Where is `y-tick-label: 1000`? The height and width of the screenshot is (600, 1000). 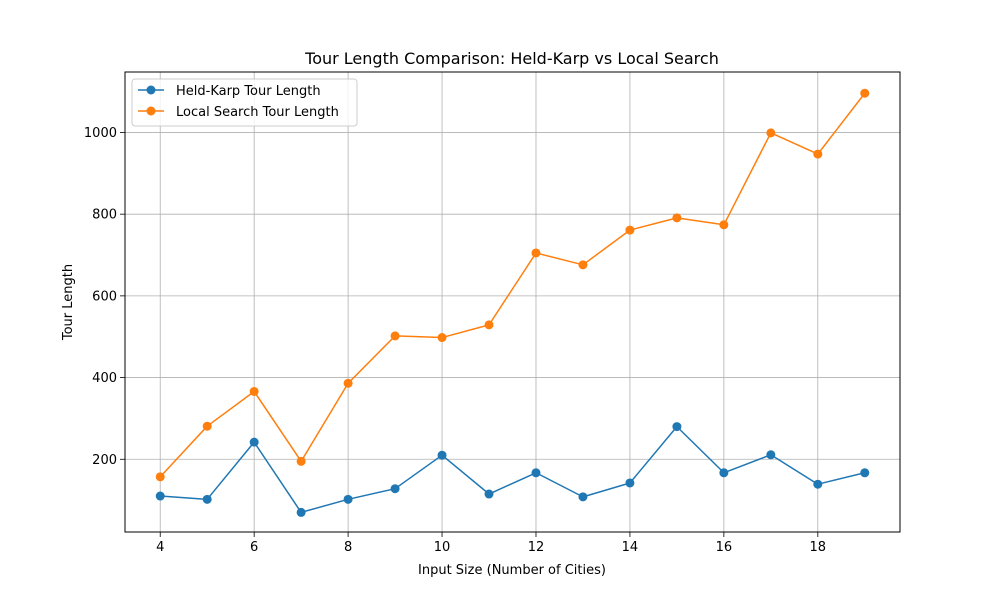 y-tick-label: 1000 is located at coordinates (100, 133).